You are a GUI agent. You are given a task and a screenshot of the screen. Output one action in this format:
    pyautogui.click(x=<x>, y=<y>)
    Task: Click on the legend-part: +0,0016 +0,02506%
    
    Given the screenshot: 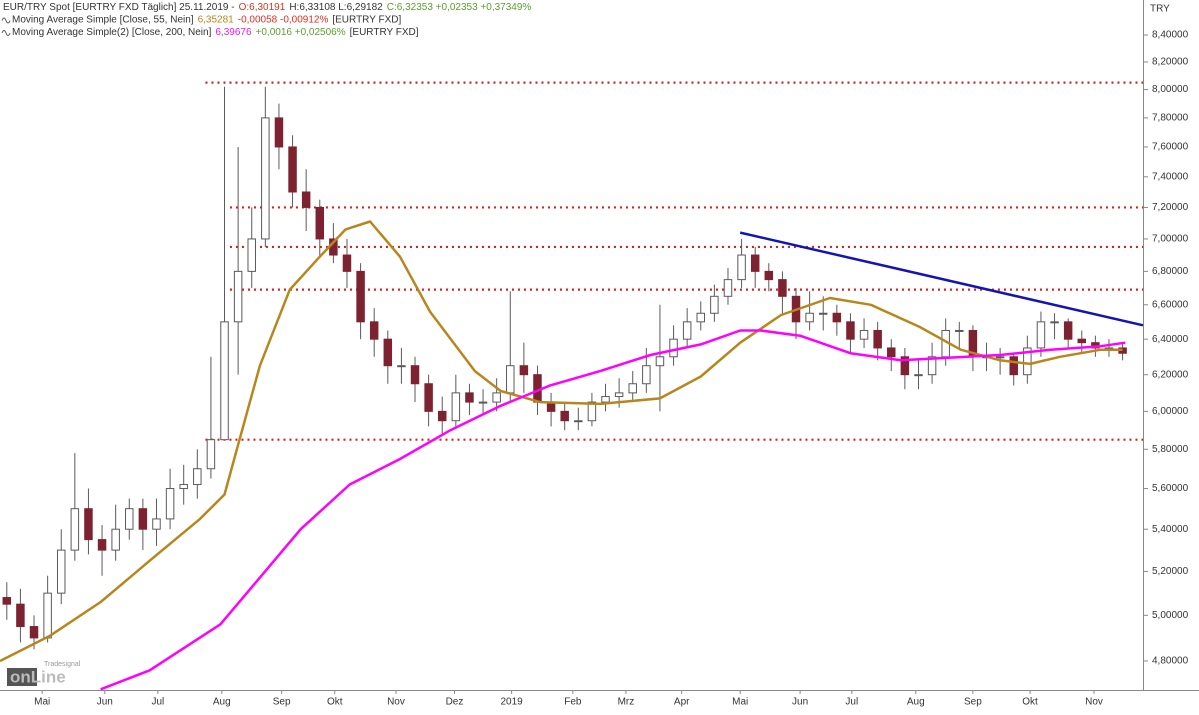 What is the action you would take?
    pyautogui.click(x=301, y=32)
    